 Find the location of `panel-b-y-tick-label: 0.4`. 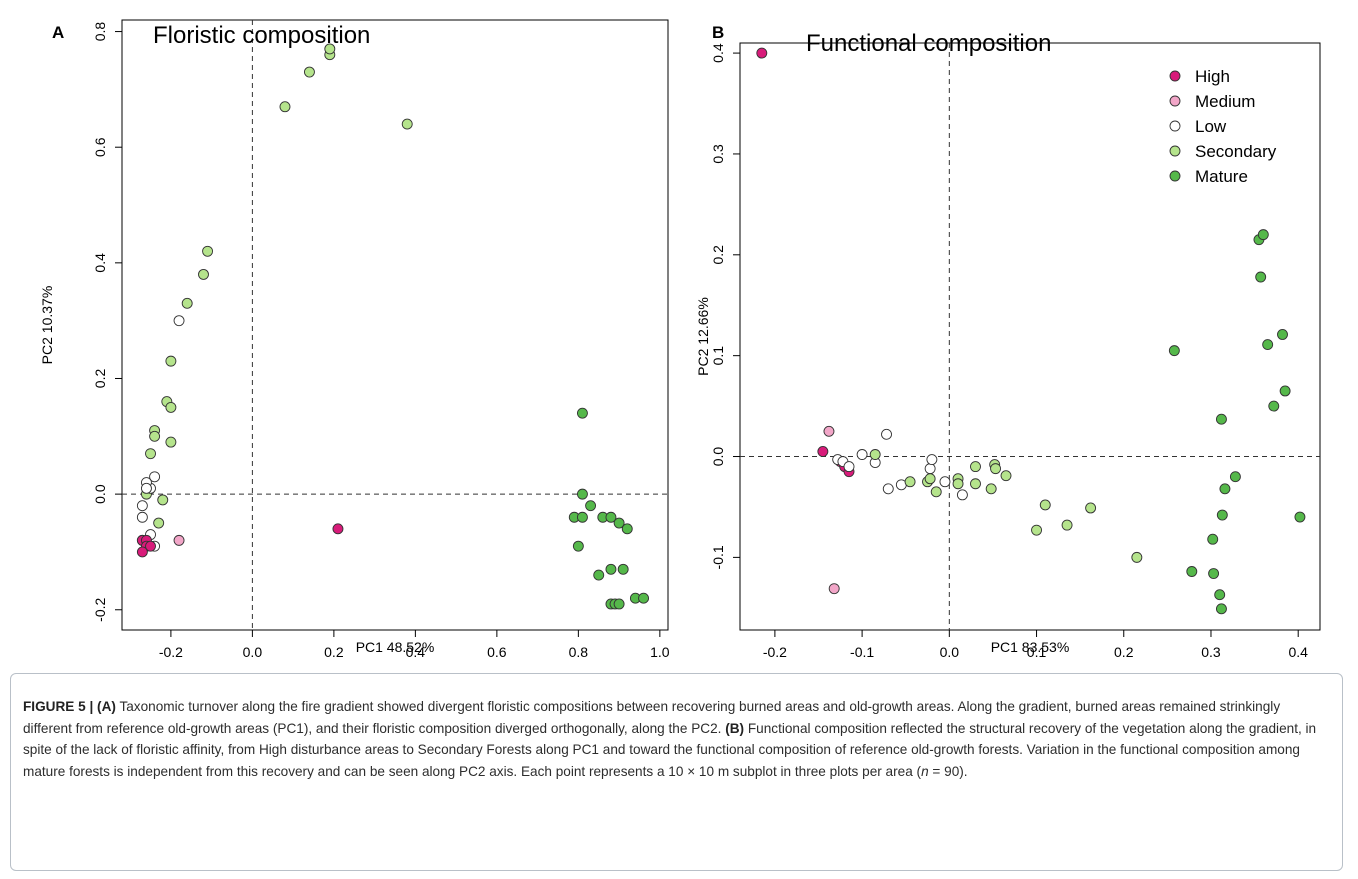

panel-b-y-tick-label: 0.4 is located at coordinates (718, 53).